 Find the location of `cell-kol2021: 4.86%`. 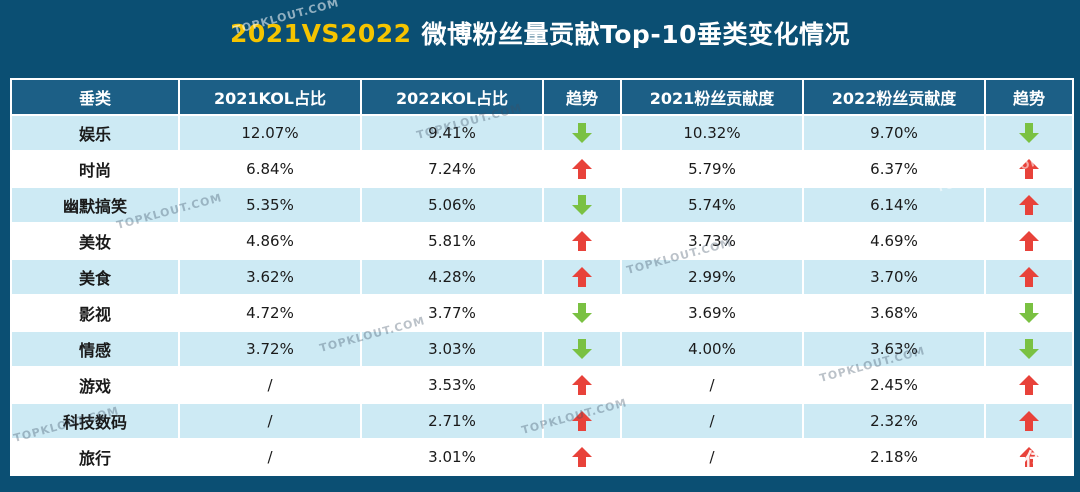

cell-kol2021: 4.86% is located at coordinates (270, 241).